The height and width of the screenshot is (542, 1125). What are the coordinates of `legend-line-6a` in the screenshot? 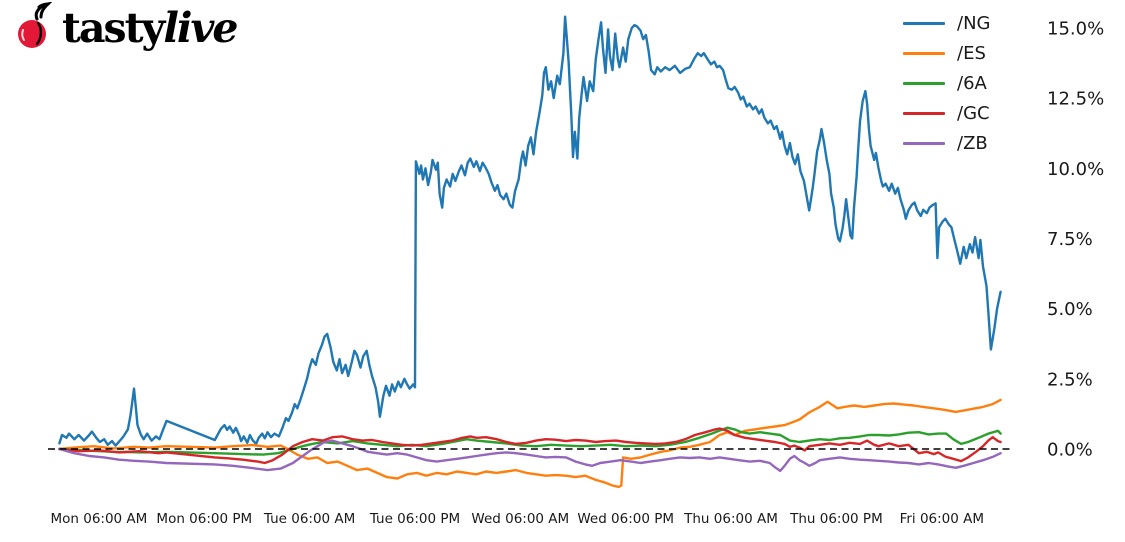 It's located at (924, 83).